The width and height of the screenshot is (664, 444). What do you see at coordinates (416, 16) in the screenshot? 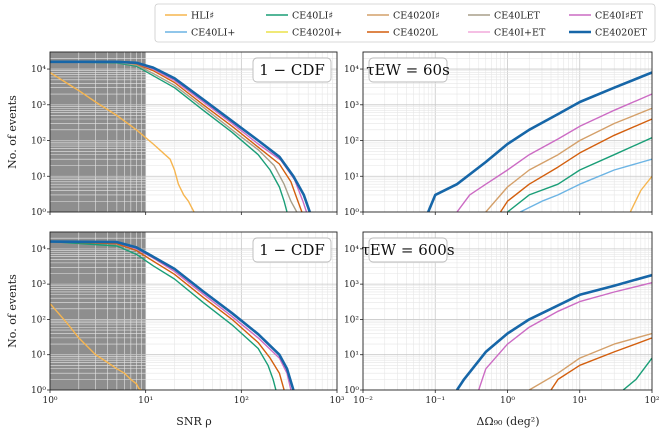
I see `legend-label: CE4020I♯` at bounding box center [416, 16].